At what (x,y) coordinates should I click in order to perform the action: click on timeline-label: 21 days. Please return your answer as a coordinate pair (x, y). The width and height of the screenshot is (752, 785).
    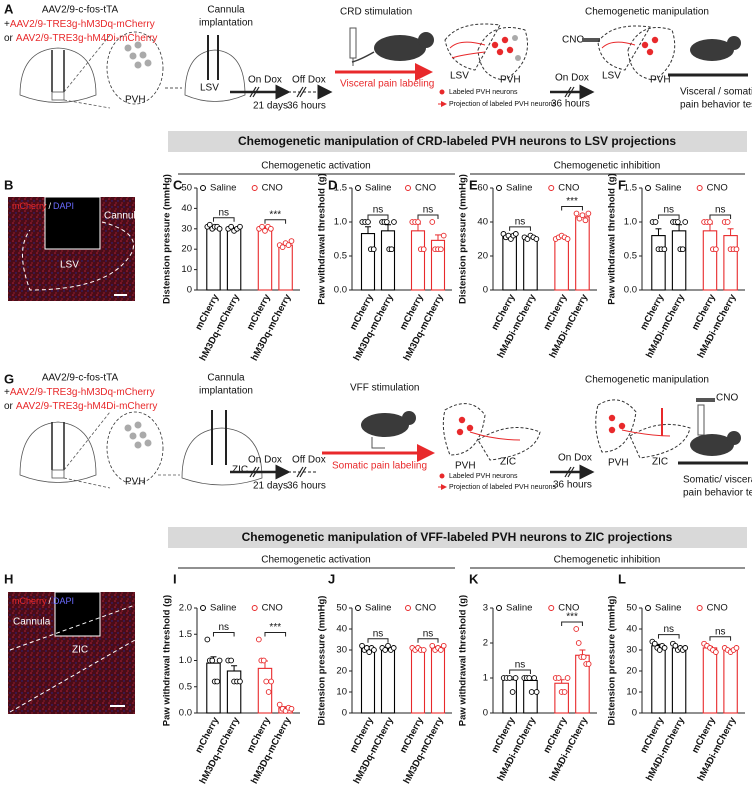
    Looking at the image, I should click on (270, 106).